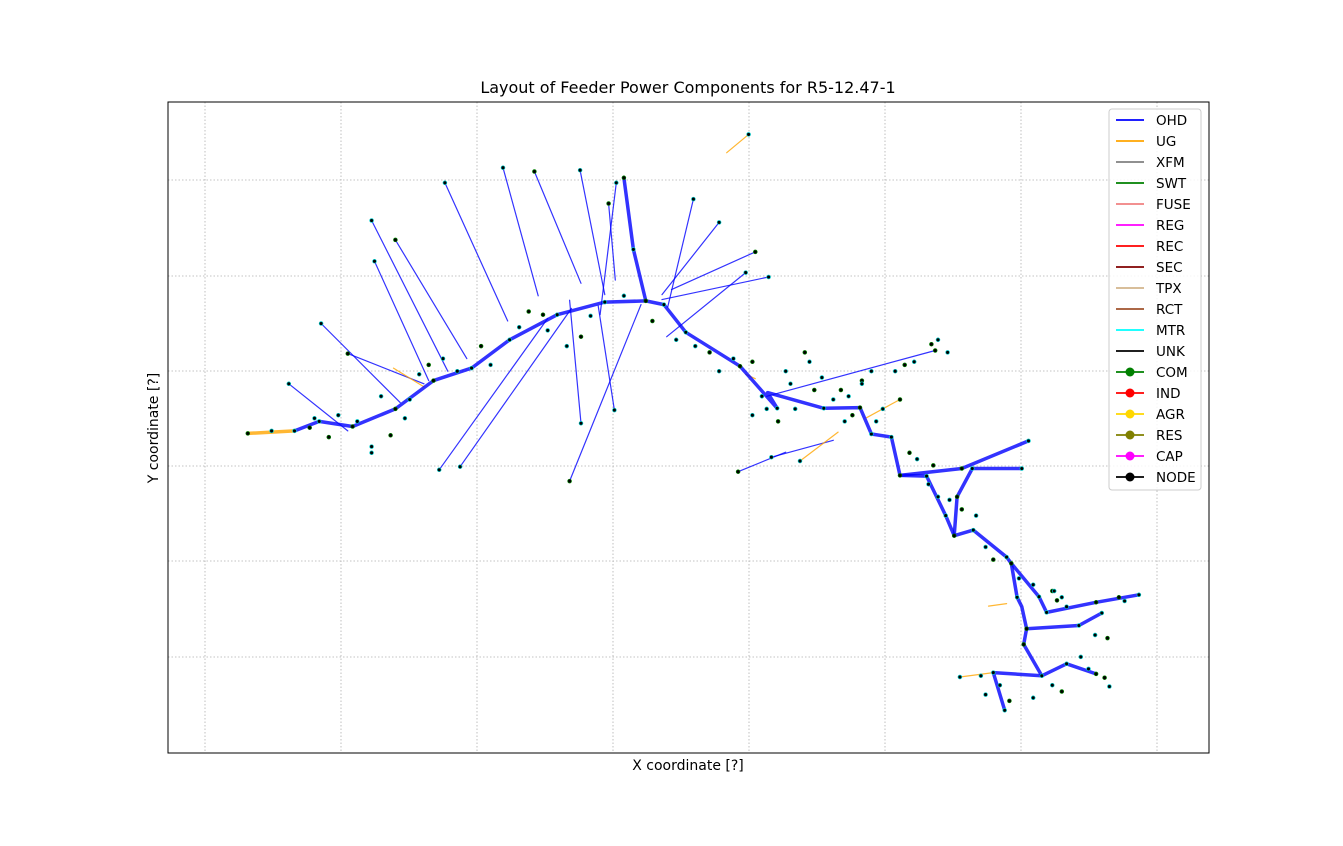 This screenshot has width=1343, height=846. What do you see at coordinates (1170, 331) in the screenshot?
I see `legend-label: MTR` at bounding box center [1170, 331].